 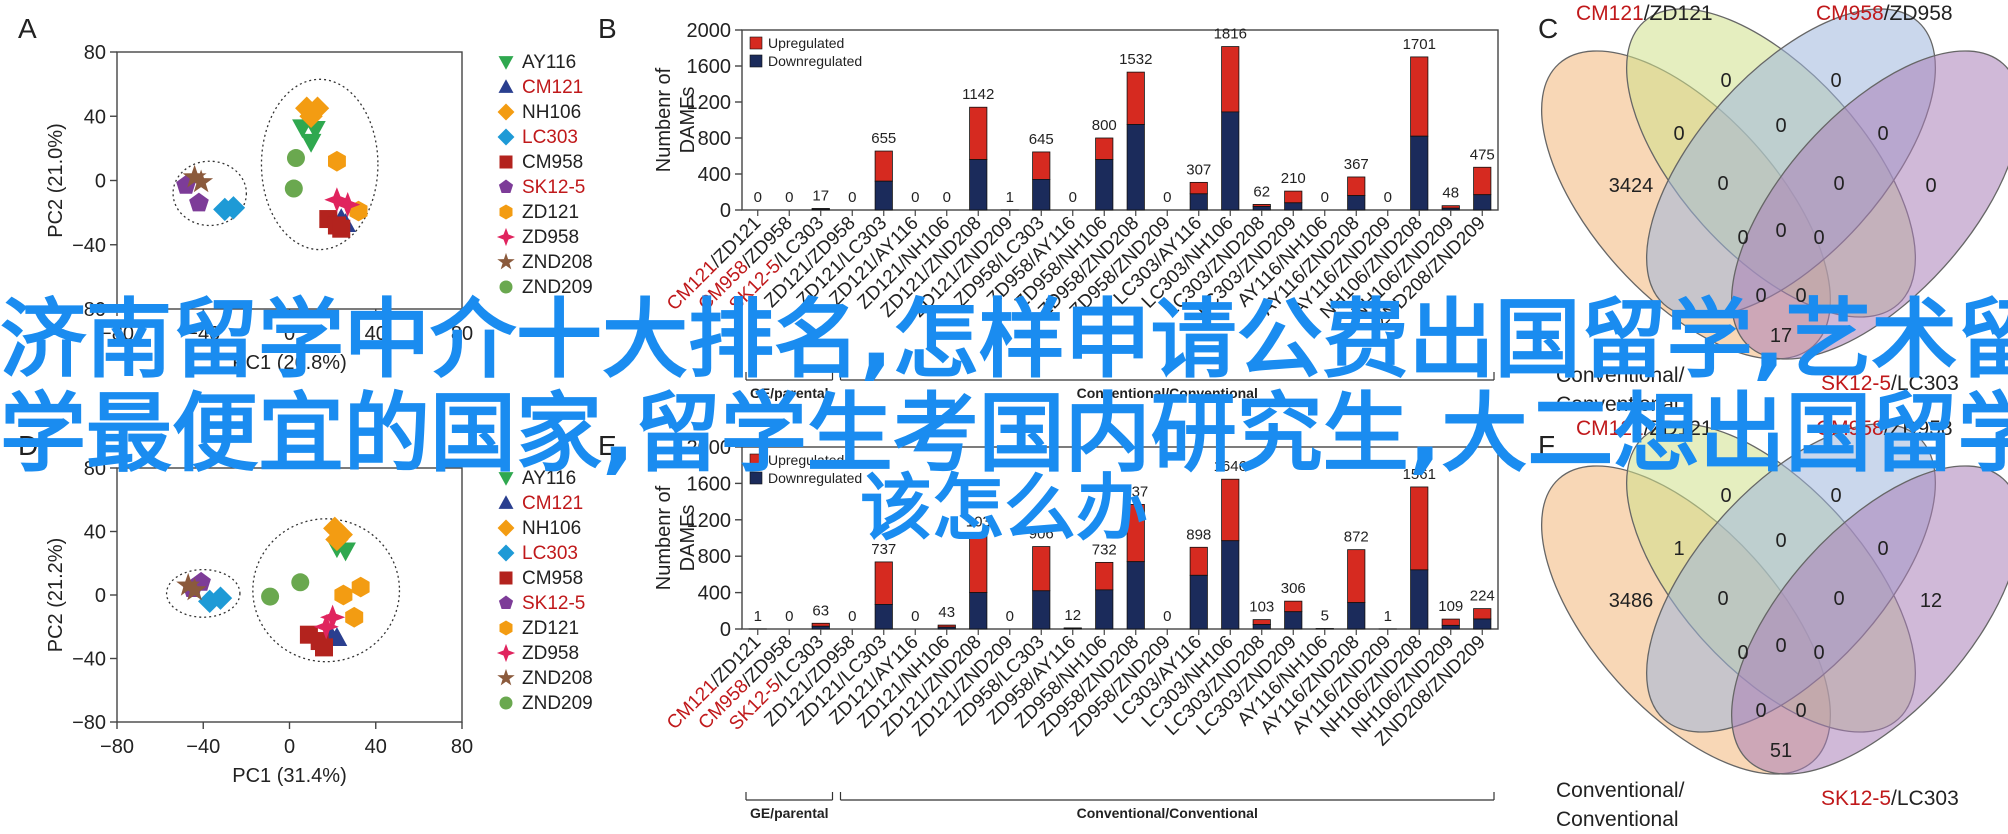 I want to click on point-ay116, so click(x=311, y=143).